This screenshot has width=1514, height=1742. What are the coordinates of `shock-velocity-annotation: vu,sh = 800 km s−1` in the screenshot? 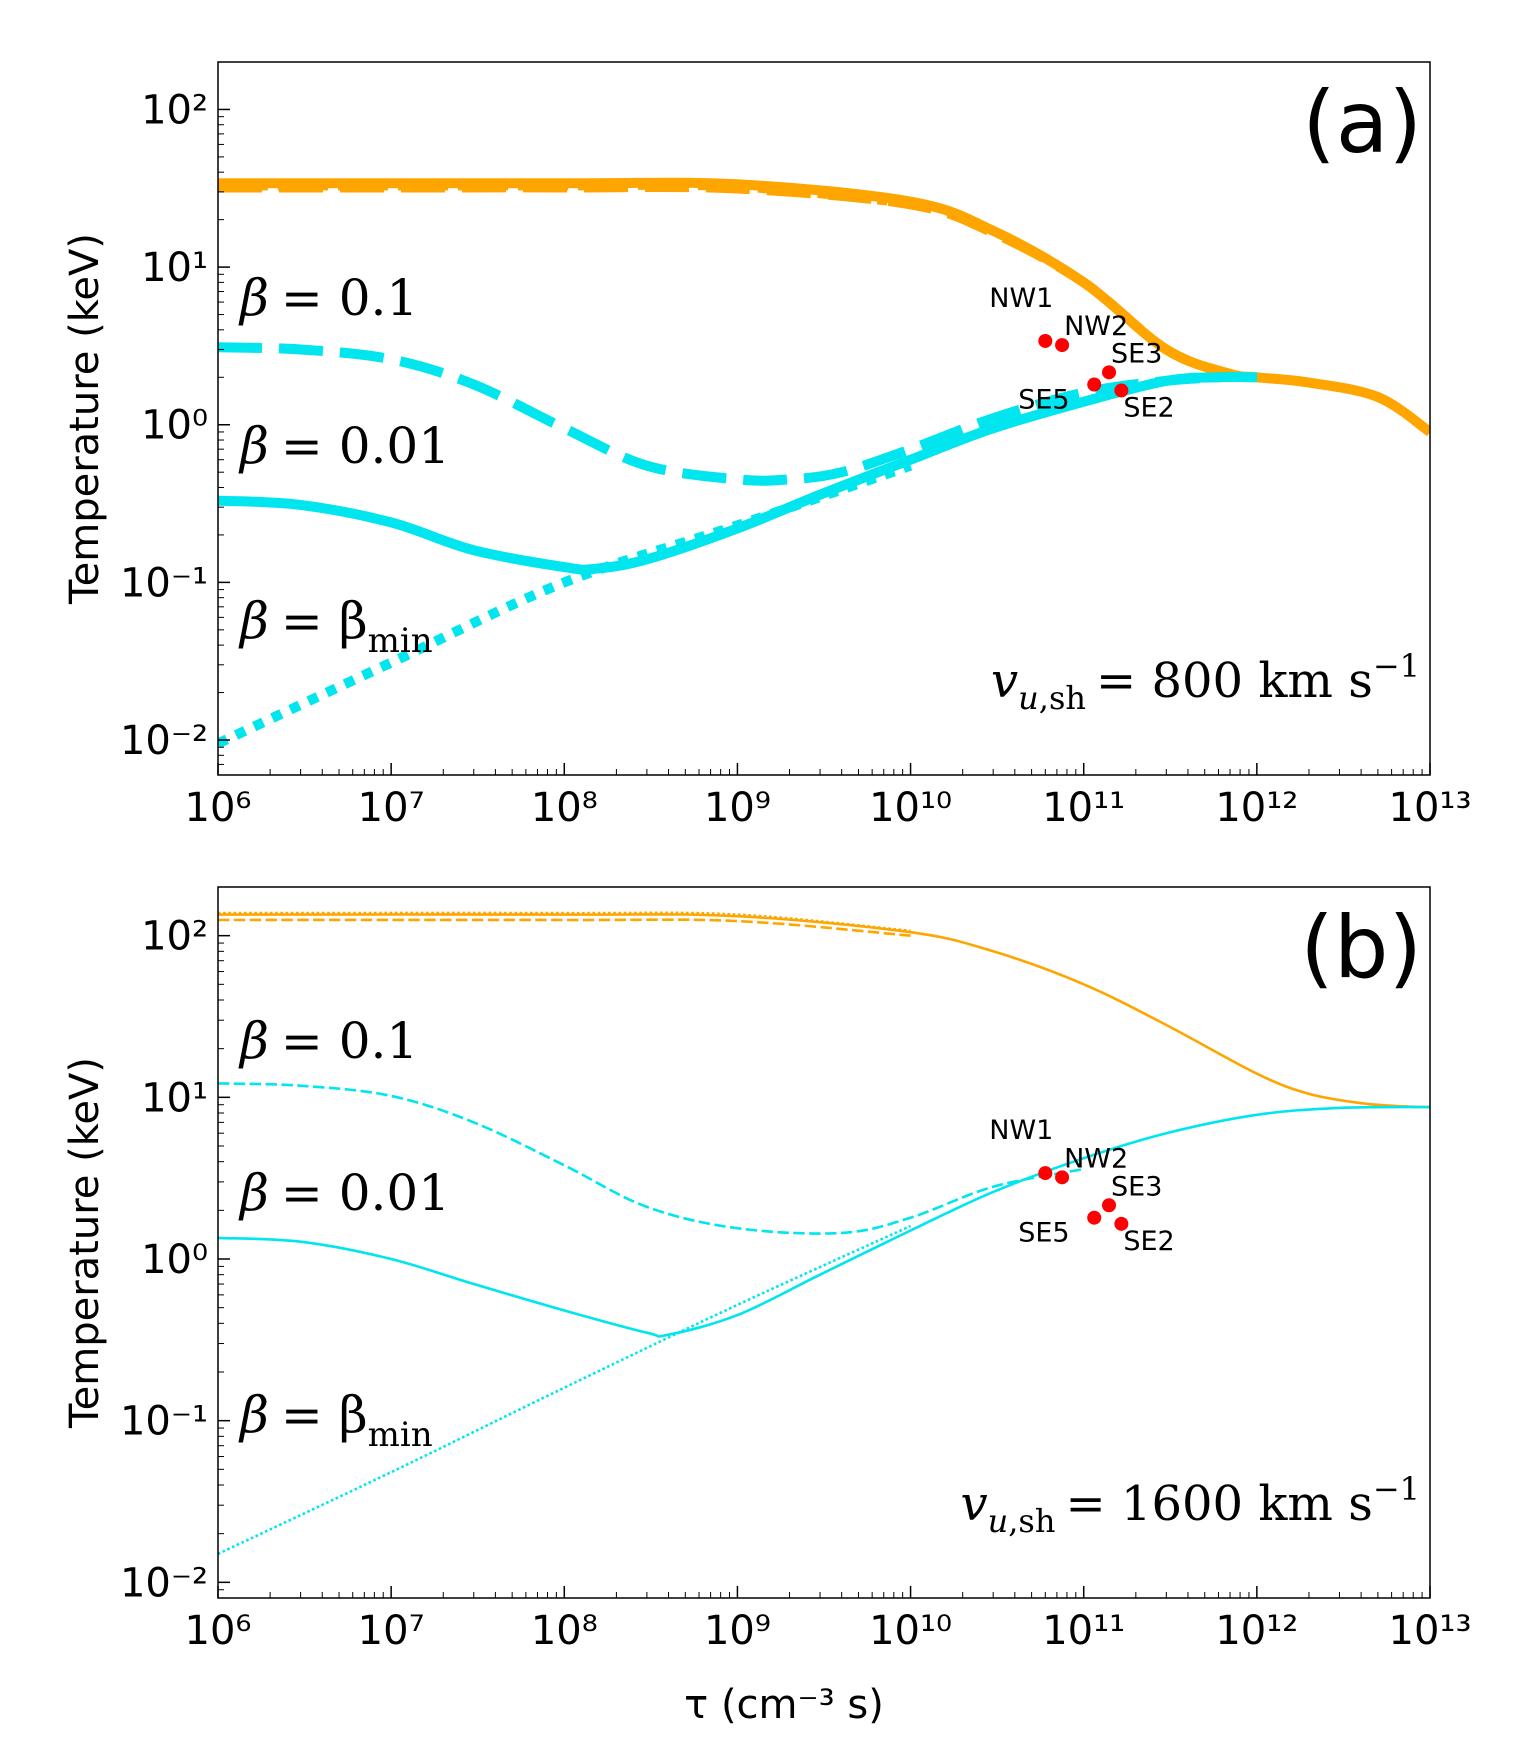 It's located at (1205, 682).